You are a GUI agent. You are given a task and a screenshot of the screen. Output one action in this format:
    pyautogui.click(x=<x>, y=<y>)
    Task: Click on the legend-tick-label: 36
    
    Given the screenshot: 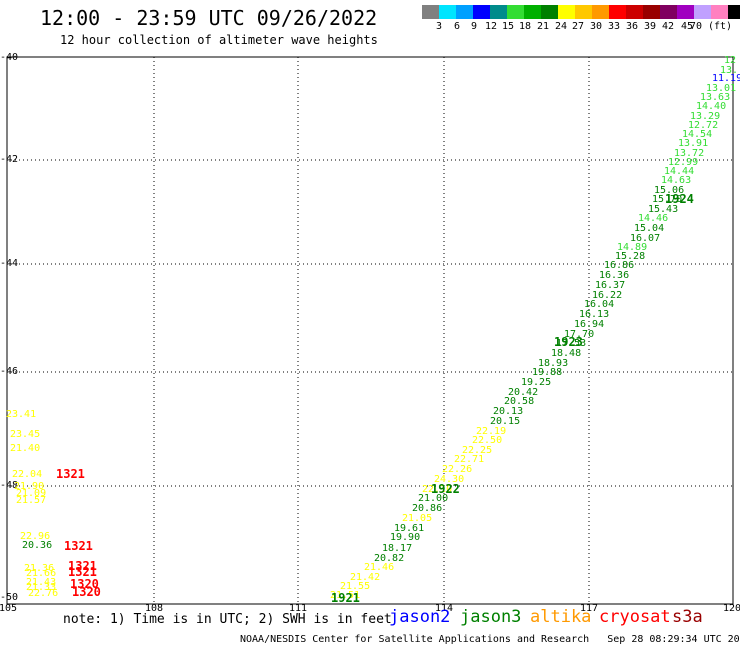 What is the action you would take?
    pyautogui.click(x=632, y=26)
    